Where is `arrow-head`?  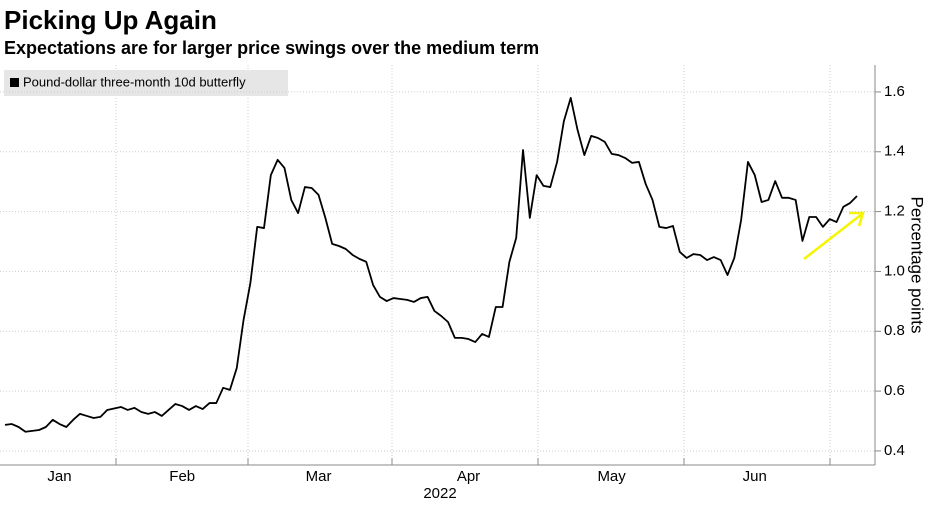 arrow-head is located at coordinates (857, 219).